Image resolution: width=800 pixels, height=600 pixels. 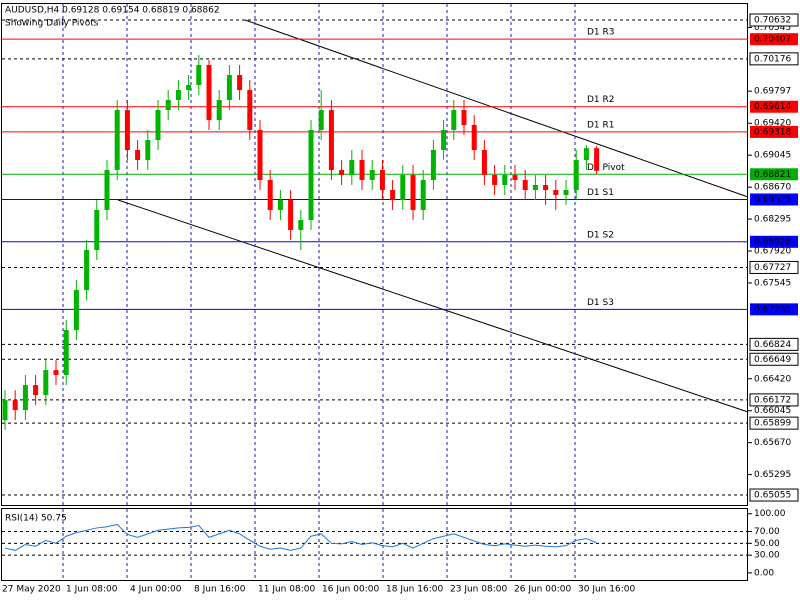 I want to click on price-label: 0.69614, so click(x=772, y=107).